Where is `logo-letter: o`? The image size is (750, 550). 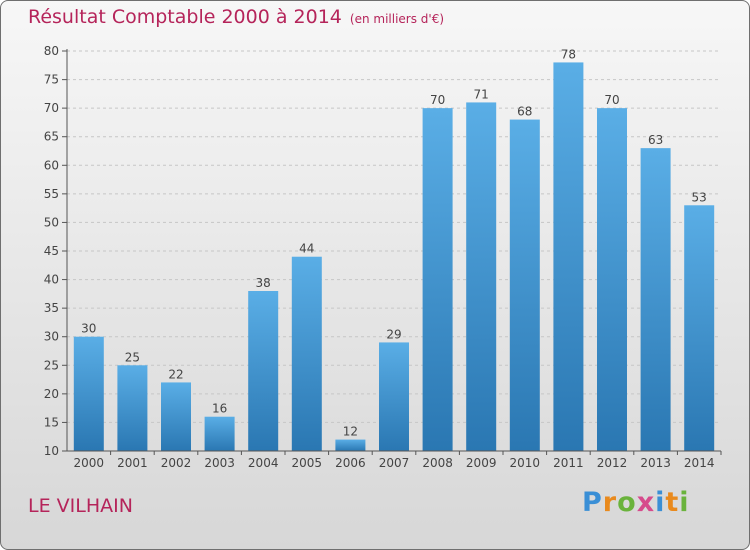 logo-letter: o is located at coordinates (627, 502).